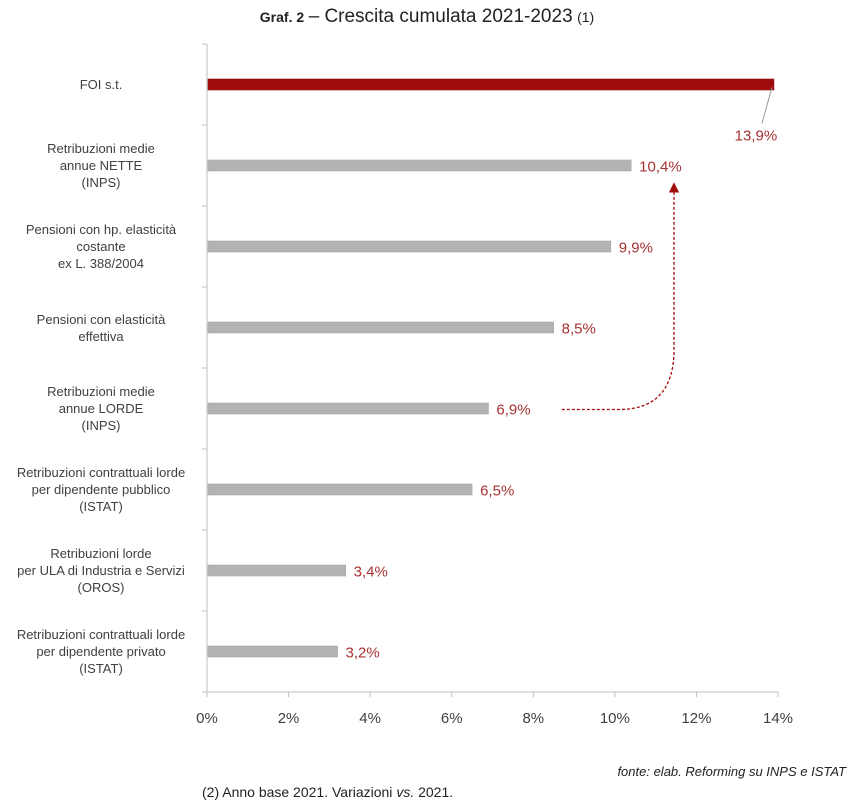 The width and height of the screenshot is (854, 804). Describe the element at coordinates (696, 718) in the screenshot. I see `x-tick-label: 12%` at that location.